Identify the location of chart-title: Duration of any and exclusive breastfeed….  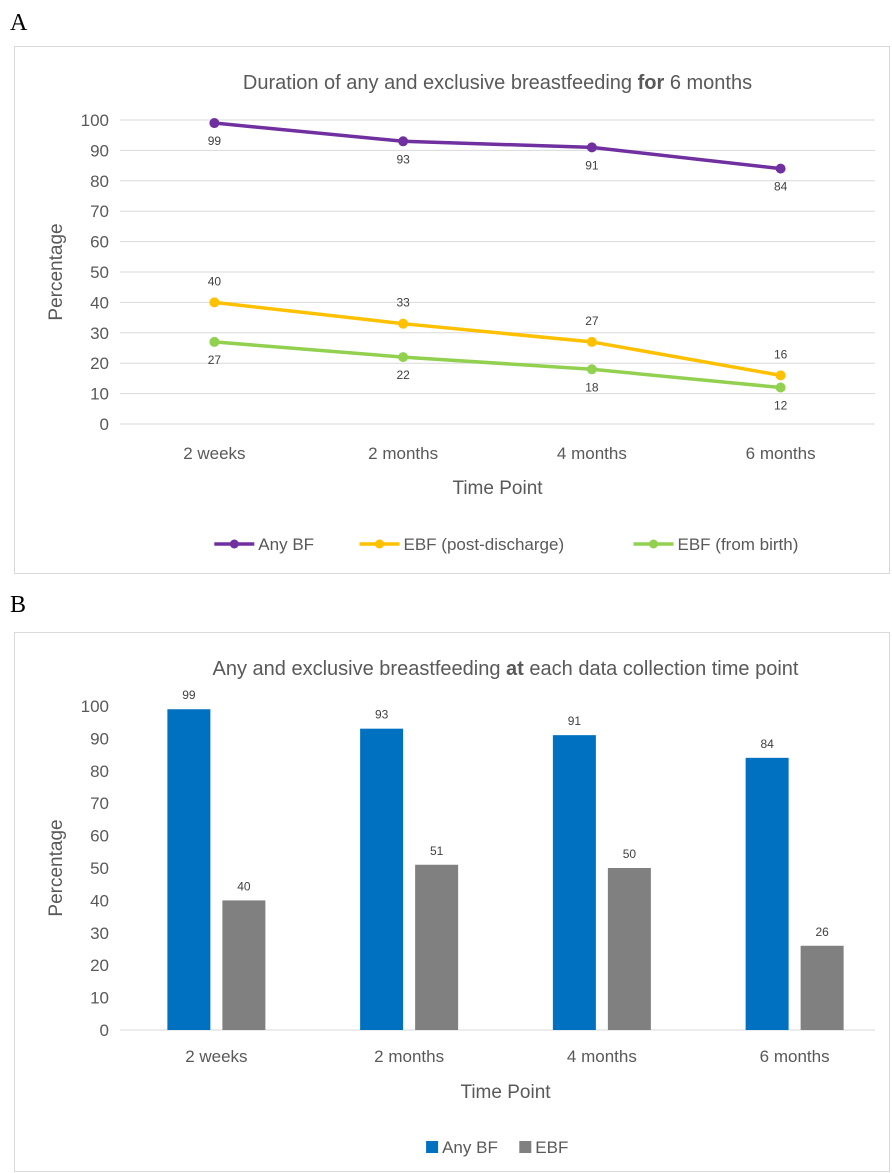
(497, 83).